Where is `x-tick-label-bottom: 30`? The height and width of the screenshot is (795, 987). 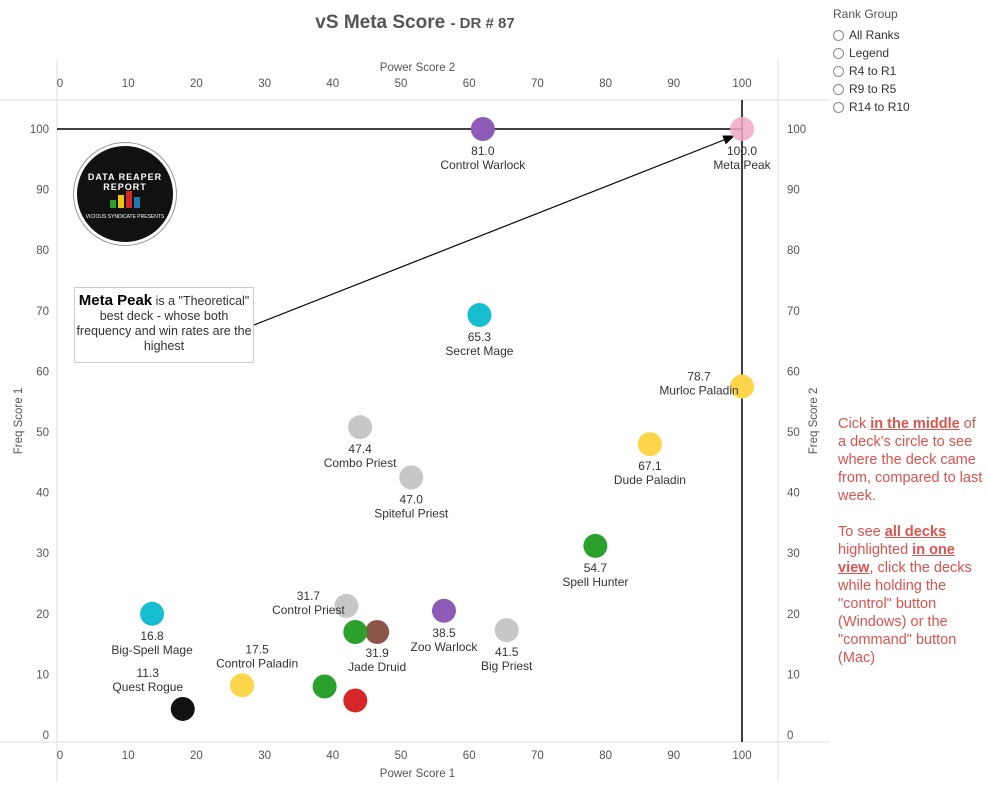
x-tick-label-bottom: 30 is located at coordinates (264, 756).